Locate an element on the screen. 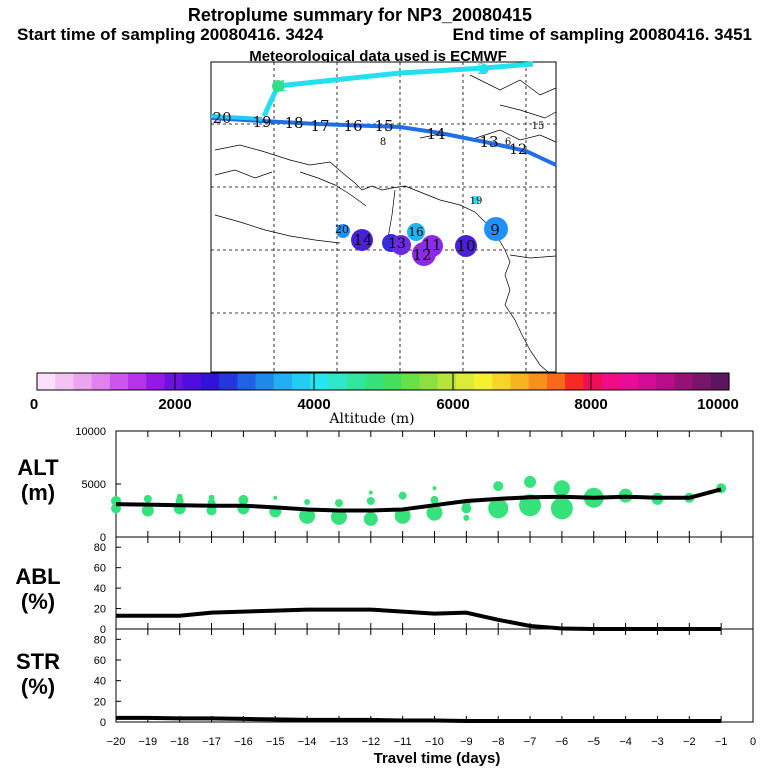 The image size is (768, 768). day-label: 10 is located at coordinates (465, 246).